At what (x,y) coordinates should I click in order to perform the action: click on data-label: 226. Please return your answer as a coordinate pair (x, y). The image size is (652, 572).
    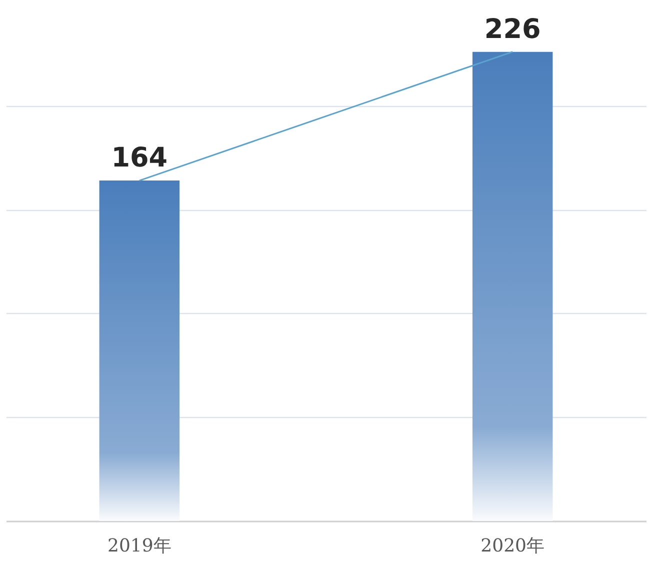
    Looking at the image, I should click on (512, 29).